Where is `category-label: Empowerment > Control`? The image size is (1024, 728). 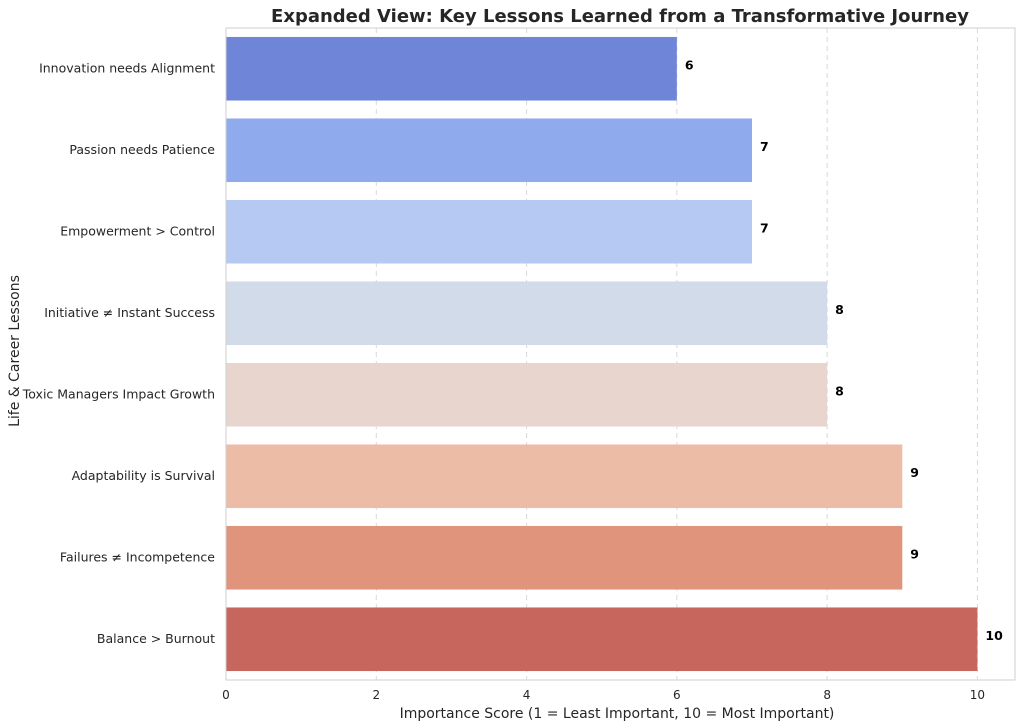 category-label: Empowerment > Control is located at coordinates (137, 230).